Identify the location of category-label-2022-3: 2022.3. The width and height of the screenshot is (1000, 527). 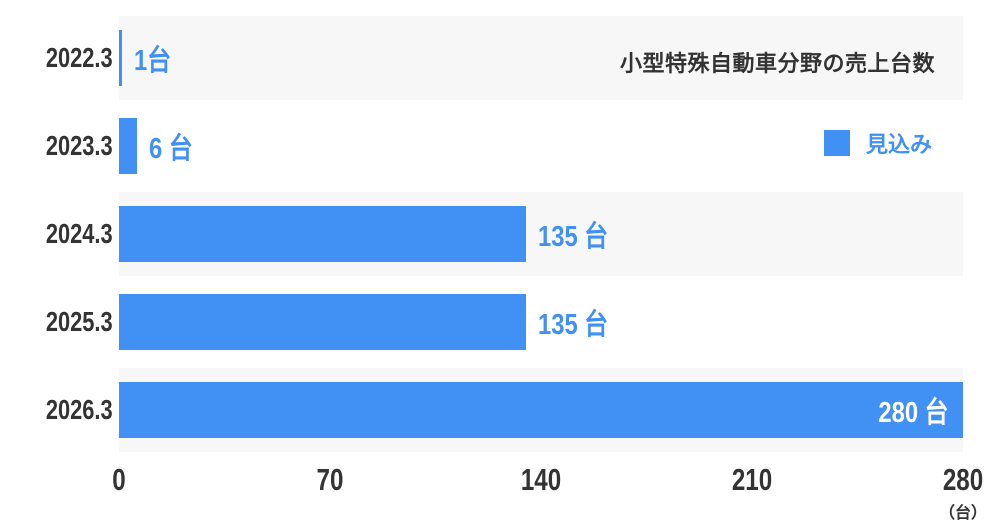
(59, 58).